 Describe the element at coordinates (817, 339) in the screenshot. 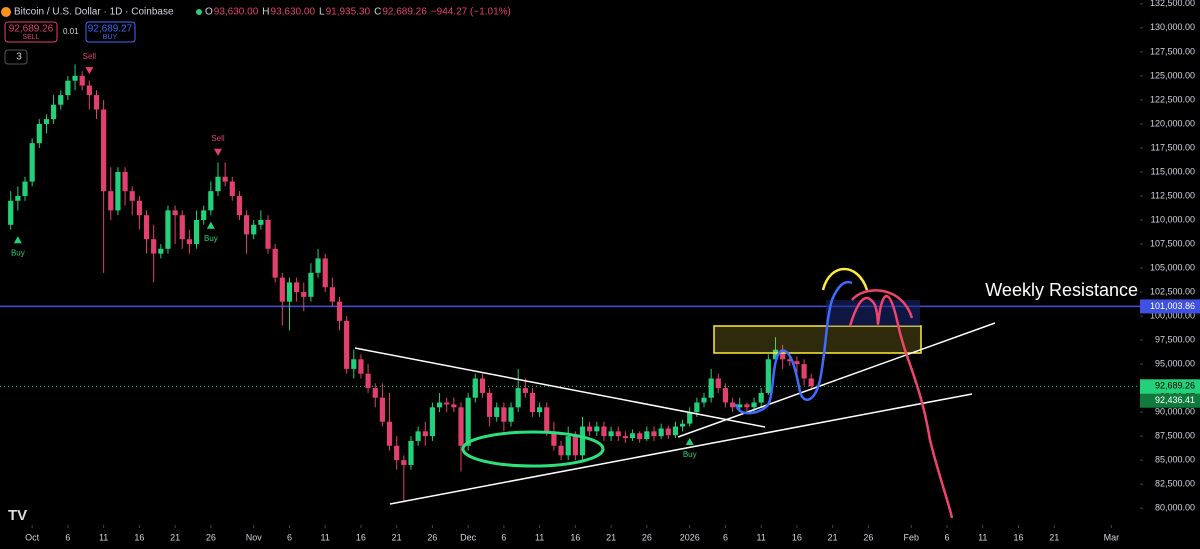

I see `zone` at that location.